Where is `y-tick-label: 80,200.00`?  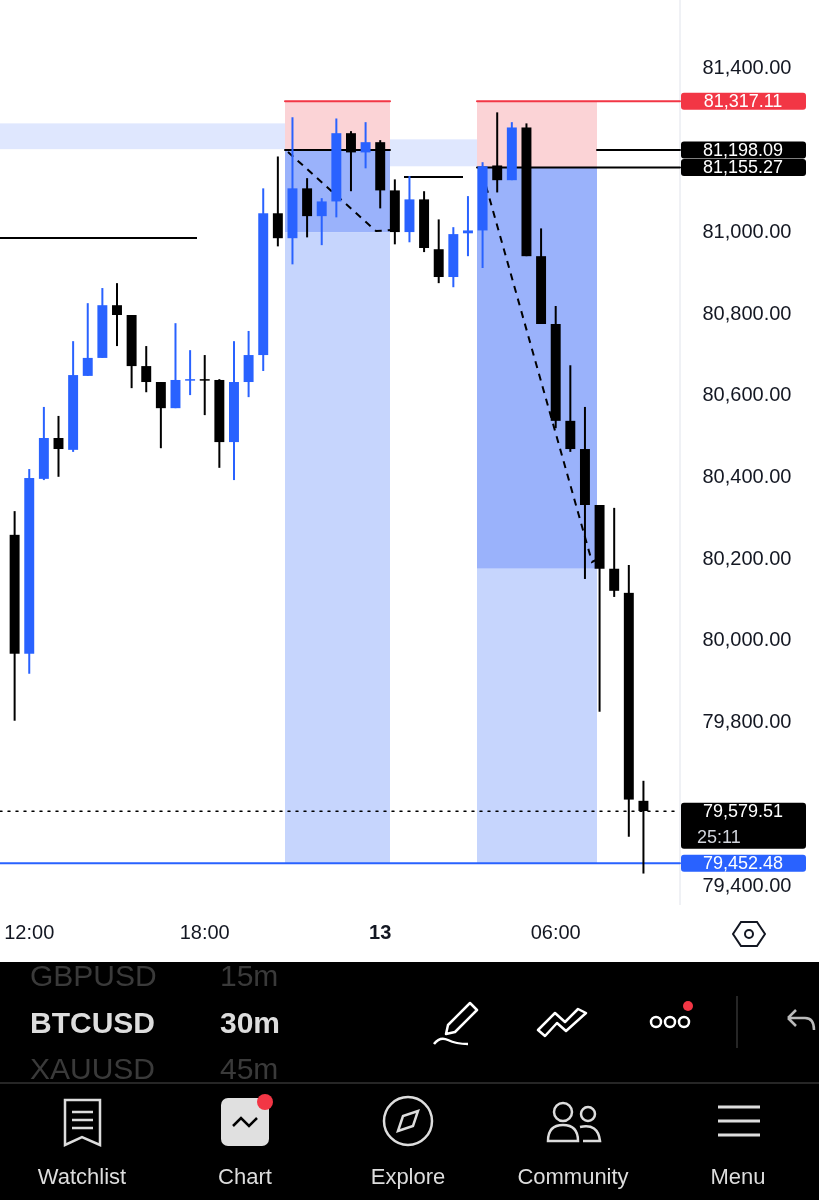
y-tick-label: 80,200.00 is located at coordinates (747, 557).